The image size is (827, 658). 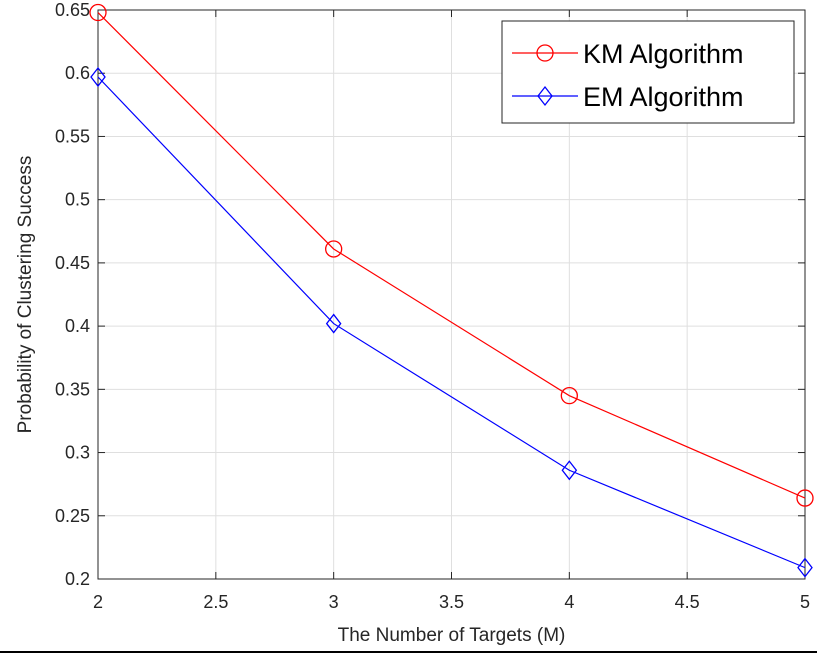 What do you see at coordinates (25, 295) in the screenshot?
I see `y-axis-label: Probability of Clustering Success` at bounding box center [25, 295].